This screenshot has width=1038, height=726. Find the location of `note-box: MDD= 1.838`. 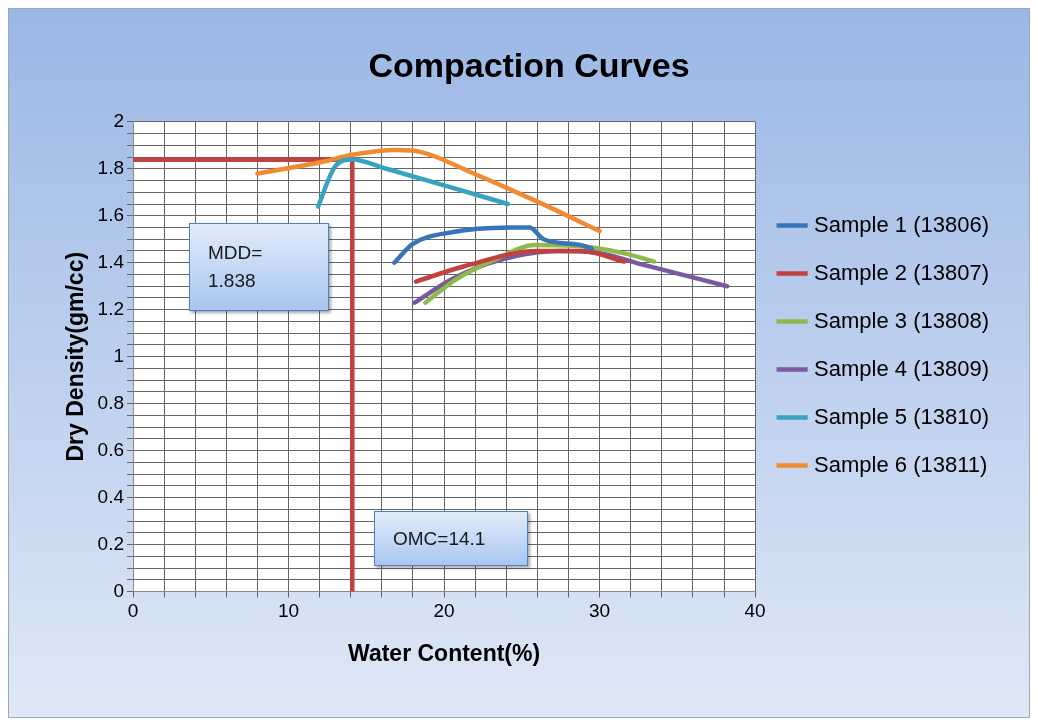

note-box: MDD= 1.838 is located at coordinates (259, 267).